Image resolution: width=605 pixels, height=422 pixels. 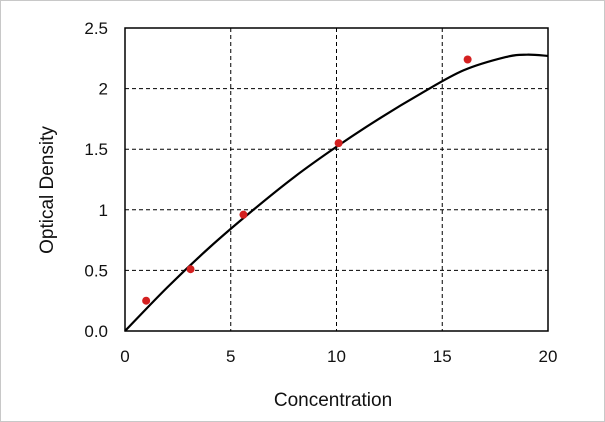 I want to click on x-tick-labels: 0 5 10 15 20, so click(x=338, y=356).